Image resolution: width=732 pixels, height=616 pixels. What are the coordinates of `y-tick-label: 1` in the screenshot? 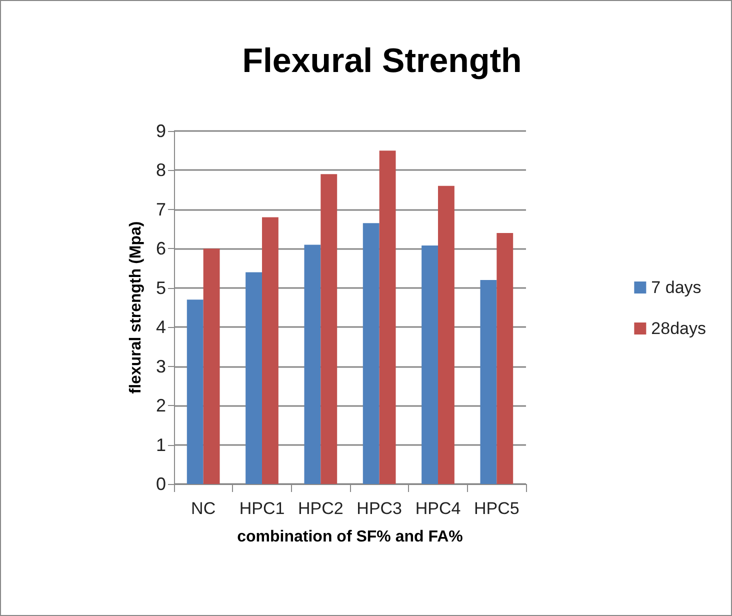 It's located at (161, 444).